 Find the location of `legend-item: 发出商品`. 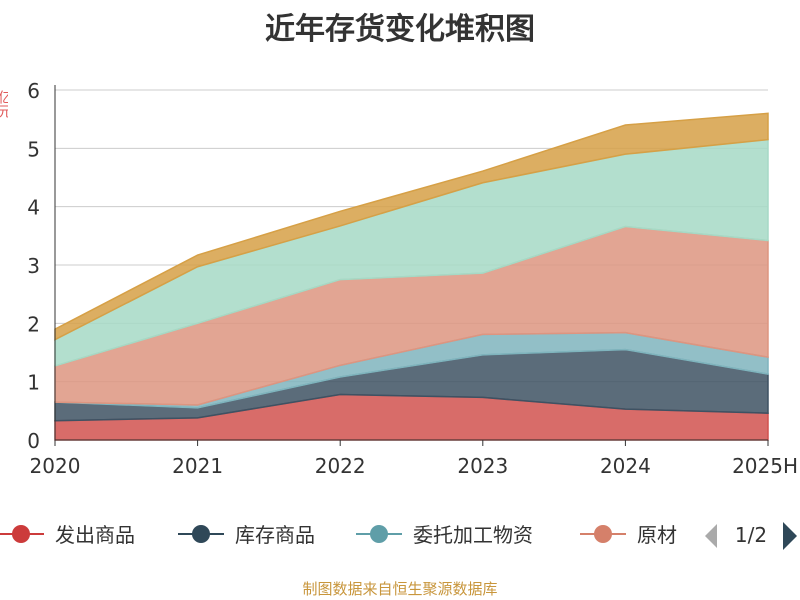

legend-item: 发出商品 is located at coordinates (67, 535).